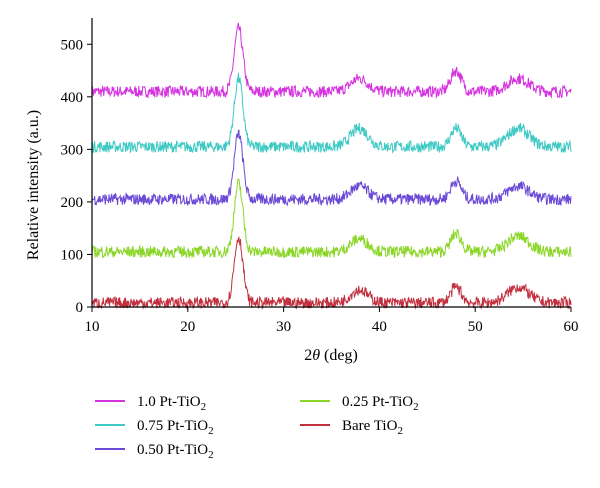 This screenshot has width=600, height=488. I want to click on legend-label: 0.50 Pt-TiO2, so click(175, 451).